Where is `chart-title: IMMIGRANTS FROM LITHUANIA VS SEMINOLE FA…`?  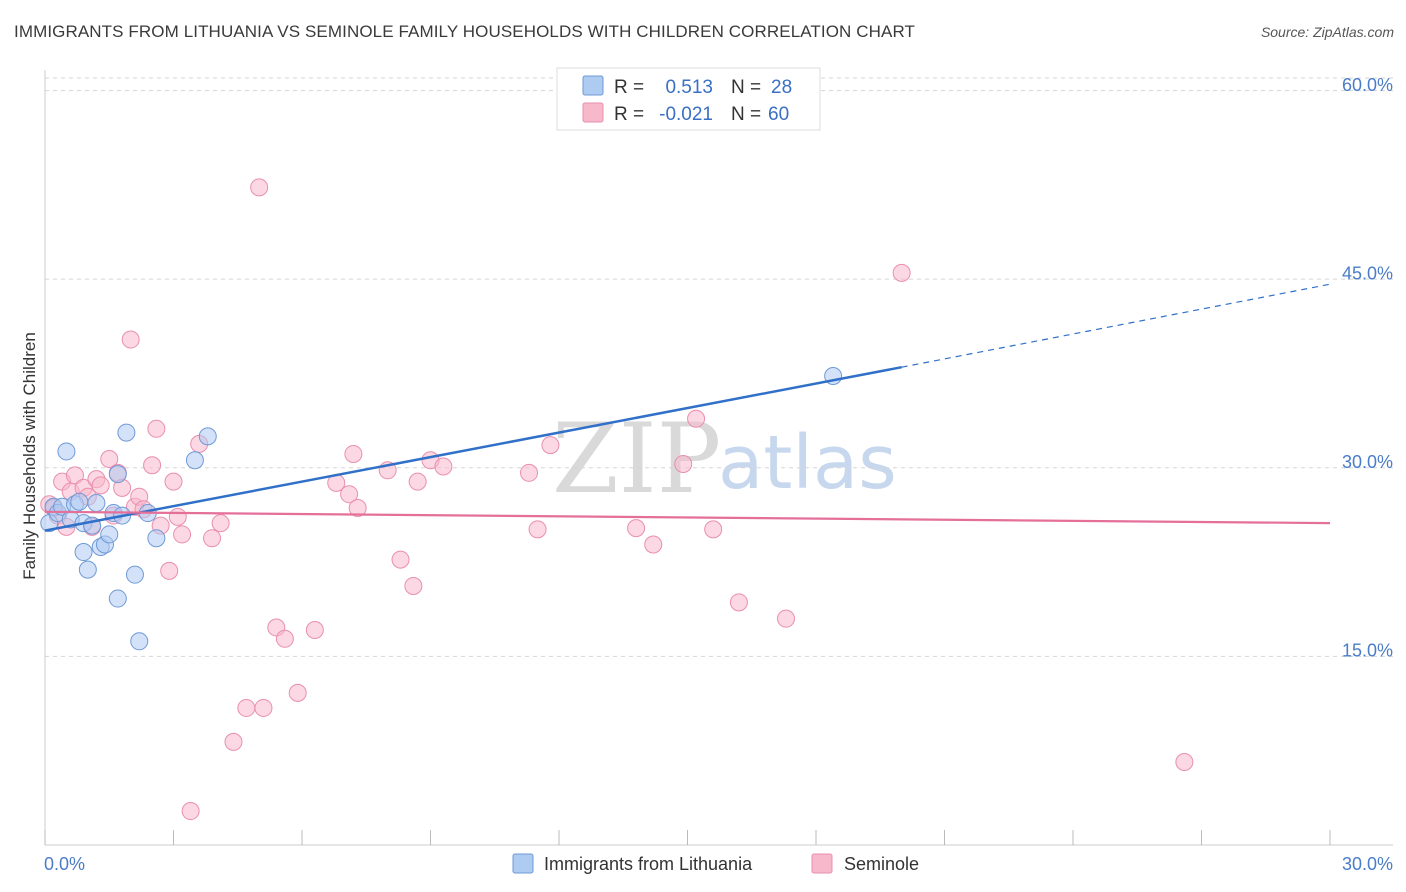
chart-title: IMMIGRANTS FROM LITHUANIA VS SEMINOLE FA… is located at coordinates (464, 31).